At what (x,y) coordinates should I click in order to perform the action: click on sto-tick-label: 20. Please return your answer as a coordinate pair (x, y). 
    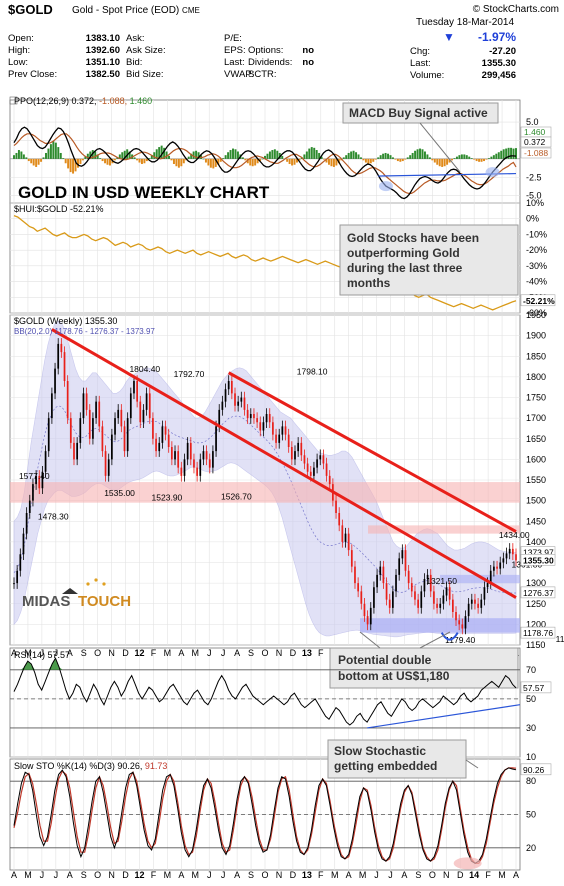
    Looking at the image, I should click on (531, 848).